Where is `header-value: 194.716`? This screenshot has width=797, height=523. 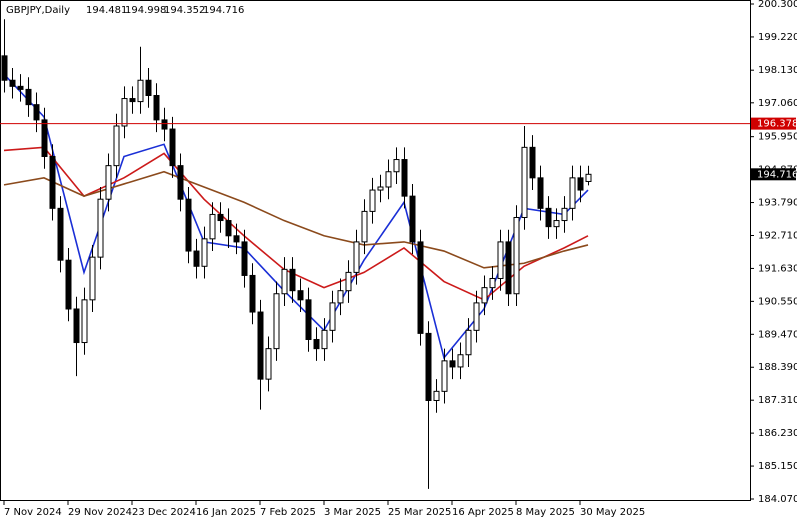 header-value: 194.716 is located at coordinates (223, 10).